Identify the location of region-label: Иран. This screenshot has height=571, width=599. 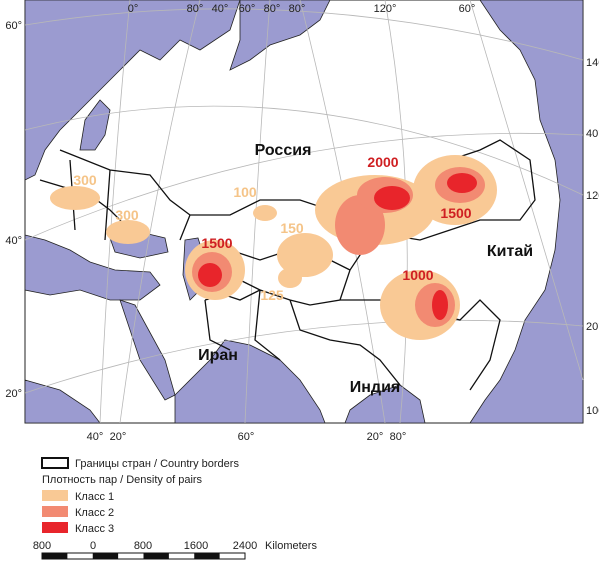
(218, 355).